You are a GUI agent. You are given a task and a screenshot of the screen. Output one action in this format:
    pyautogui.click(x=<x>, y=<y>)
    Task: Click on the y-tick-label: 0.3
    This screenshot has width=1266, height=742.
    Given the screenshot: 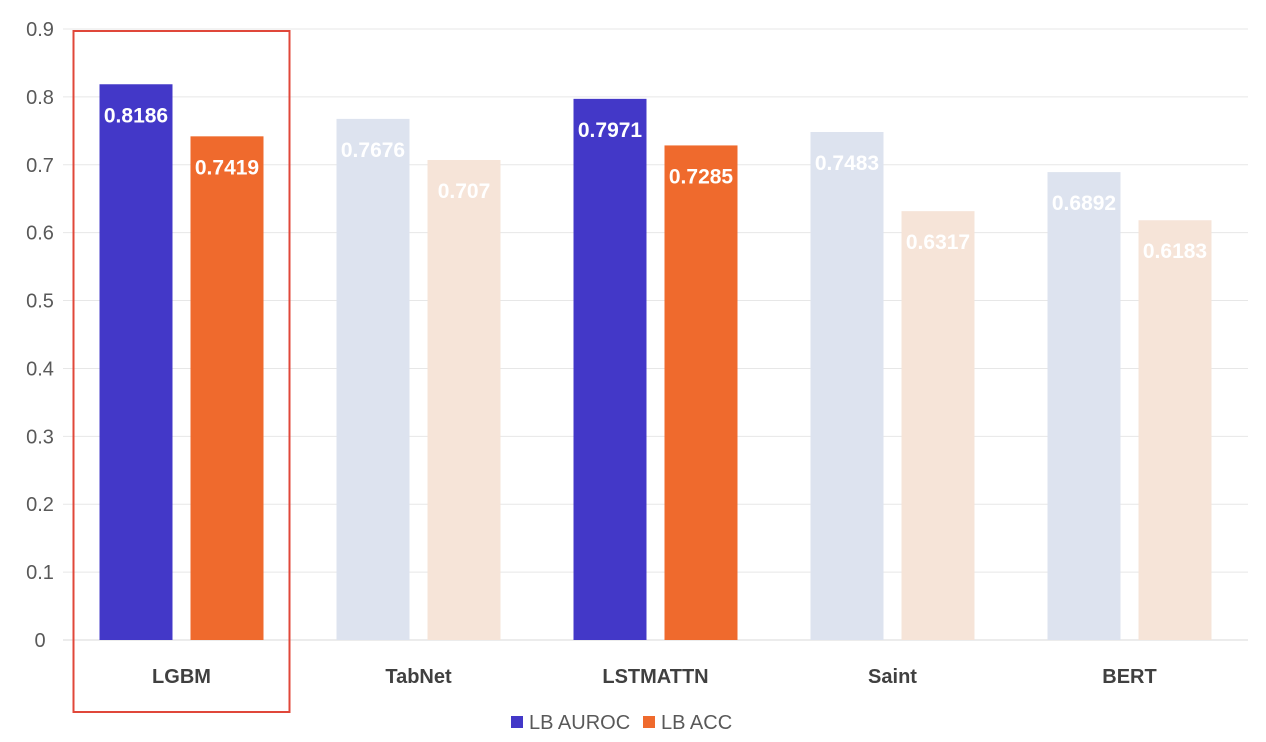 What is the action you would take?
    pyautogui.click(x=40, y=437)
    